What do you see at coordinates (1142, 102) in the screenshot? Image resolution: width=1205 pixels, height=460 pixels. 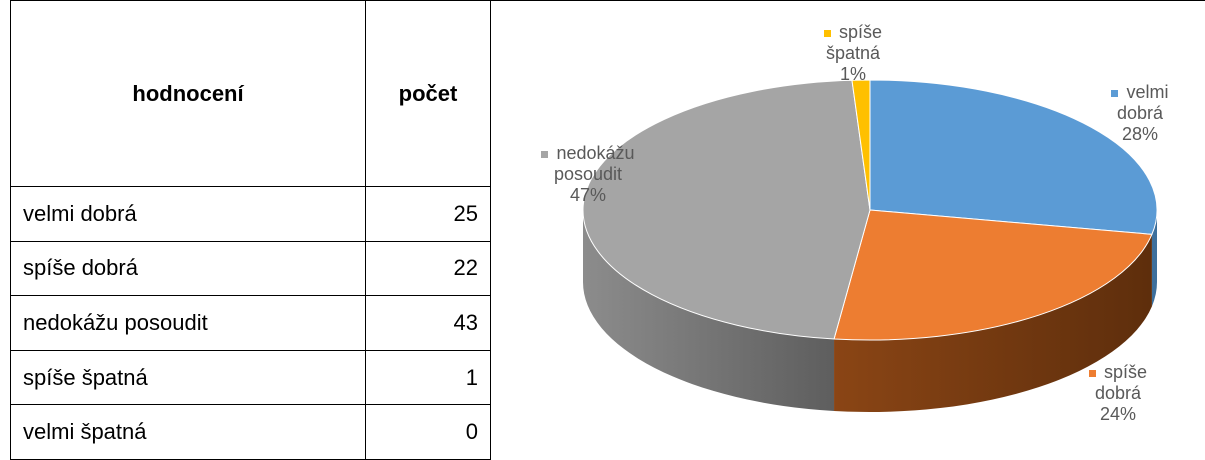 I see `category-label: velmi dobrá` at bounding box center [1142, 102].